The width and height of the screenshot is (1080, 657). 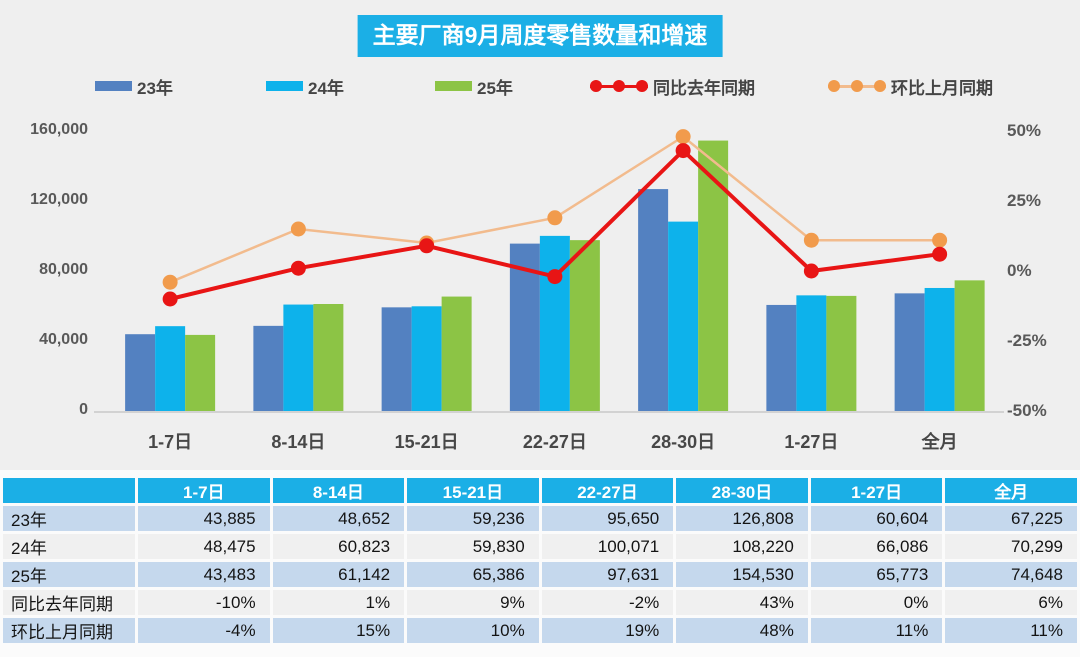 I want to click on x-category-全月: 全月, so click(x=939, y=442).